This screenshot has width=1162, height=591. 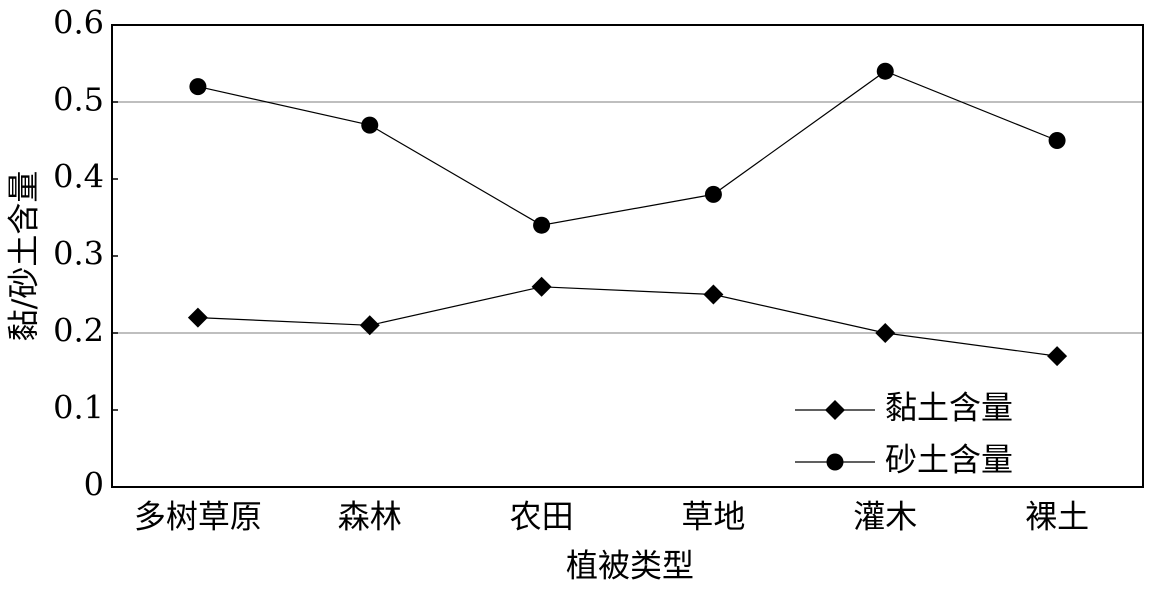 What do you see at coordinates (78, 23) in the screenshot?
I see `y-tick-label: 0.6` at bounding box center [78, 23].